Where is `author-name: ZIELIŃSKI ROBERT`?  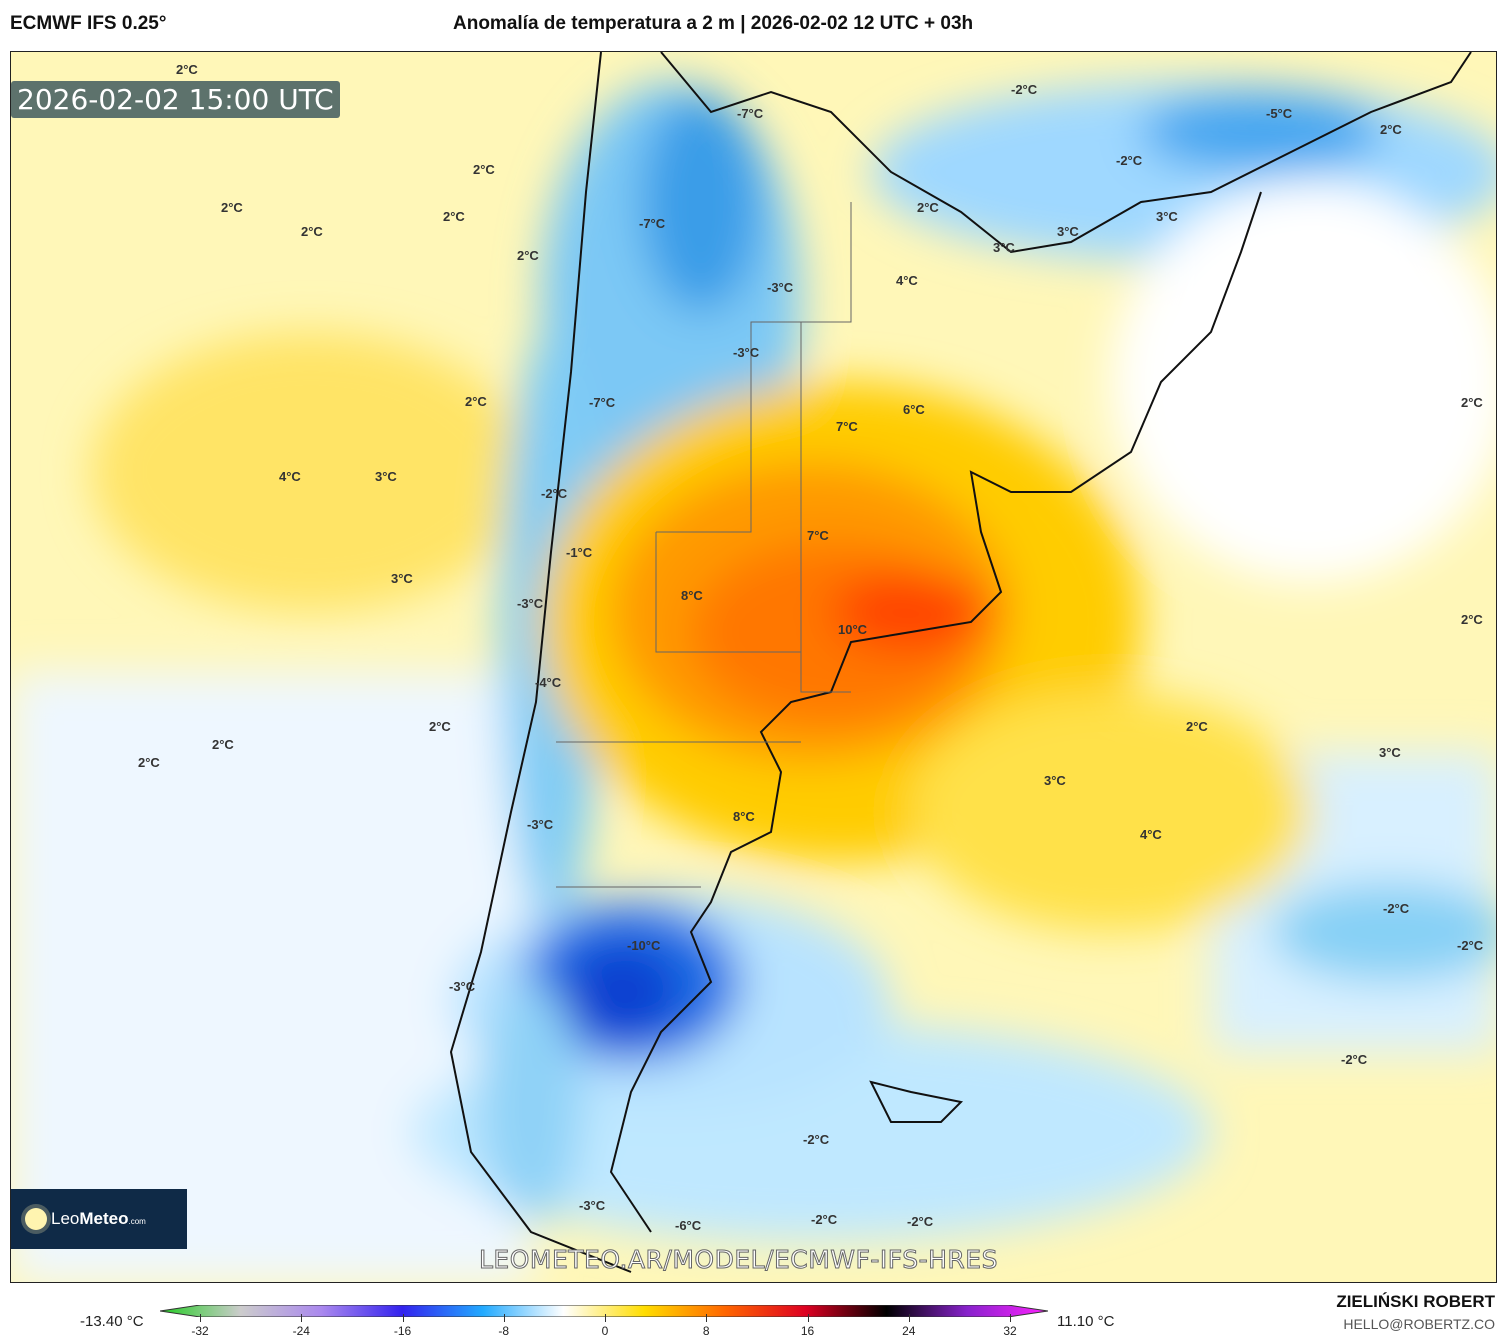
author-name: ZIELIŃSKI ROBERT is located at coordinates (1415, 1301).